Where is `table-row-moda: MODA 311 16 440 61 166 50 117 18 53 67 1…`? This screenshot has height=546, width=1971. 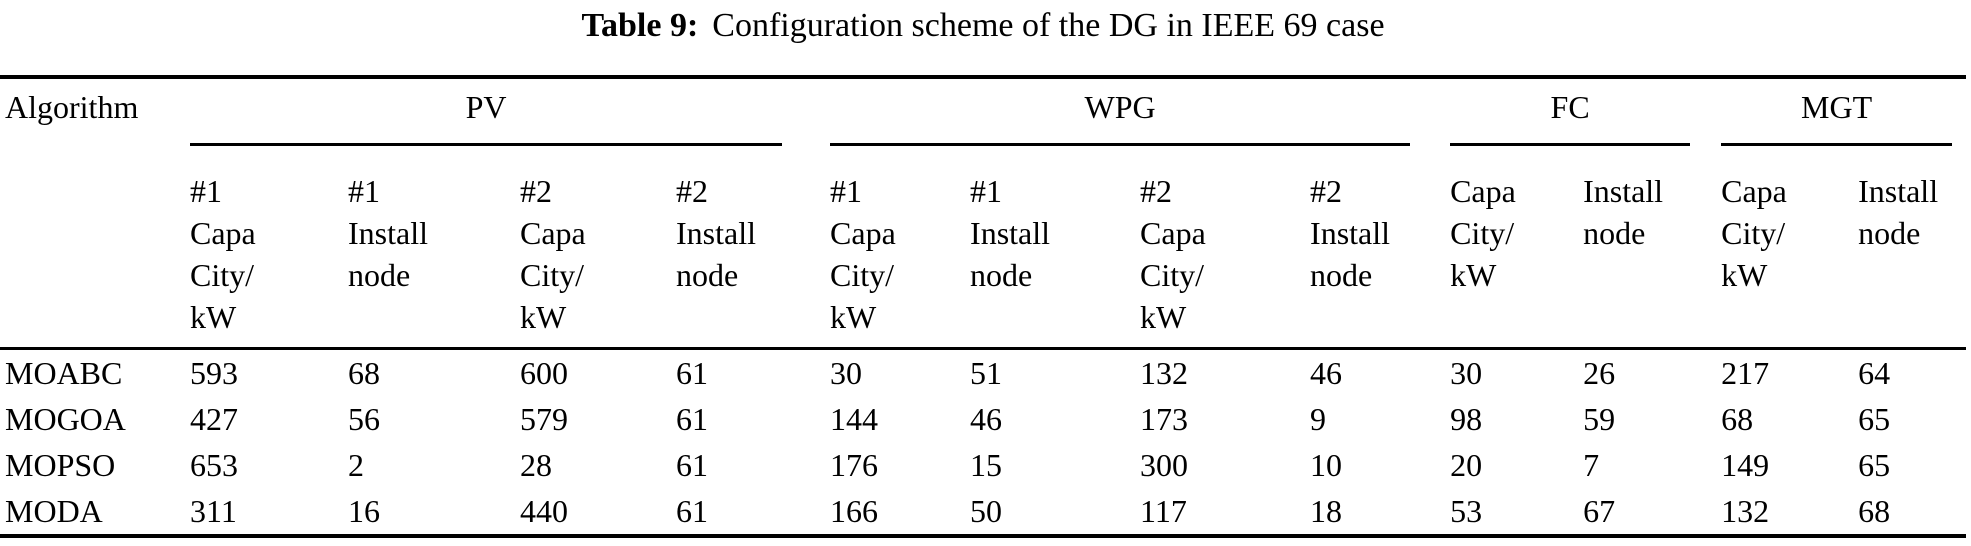 table-row-moda: MODA 311 16 440 61 166 50 117 18 53 67 1… is located at coordinates (983, 513).